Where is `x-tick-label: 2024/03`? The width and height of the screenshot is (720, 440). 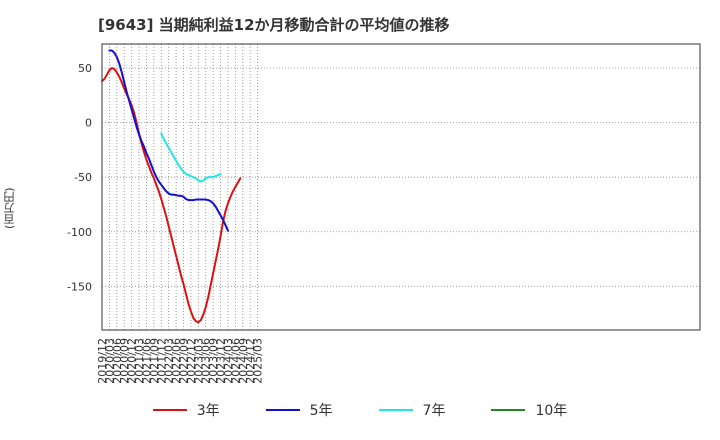 x-tick-label: 2024/03 is located at coordinates (228, 361).